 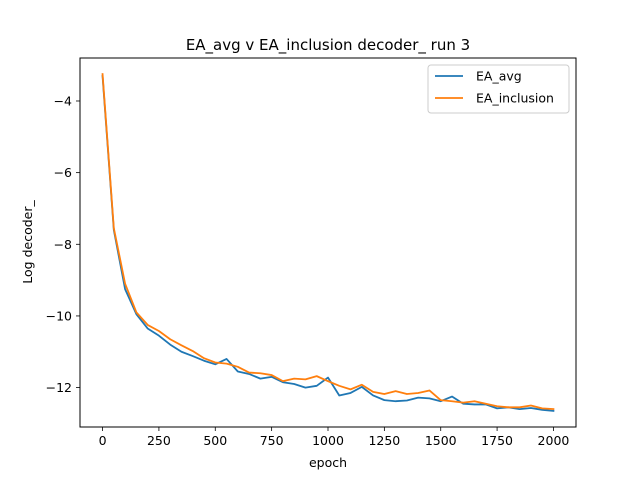 I want to click on x-tick-label: 0, so click(x=103, y=440).